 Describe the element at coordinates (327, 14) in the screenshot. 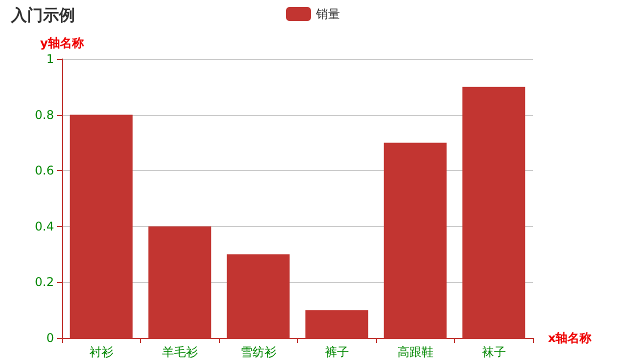

I see `legend-label: 销量` at that location.